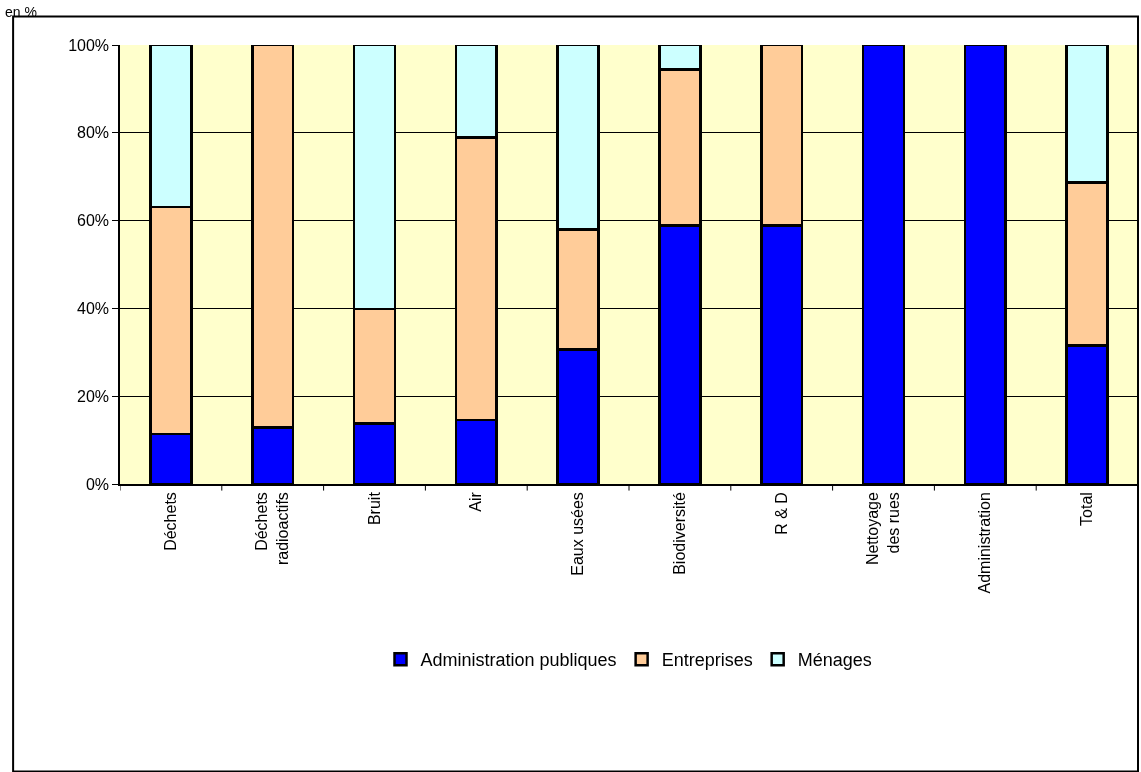  I want to click on x-tick-label: Total, so click(1087, 509).